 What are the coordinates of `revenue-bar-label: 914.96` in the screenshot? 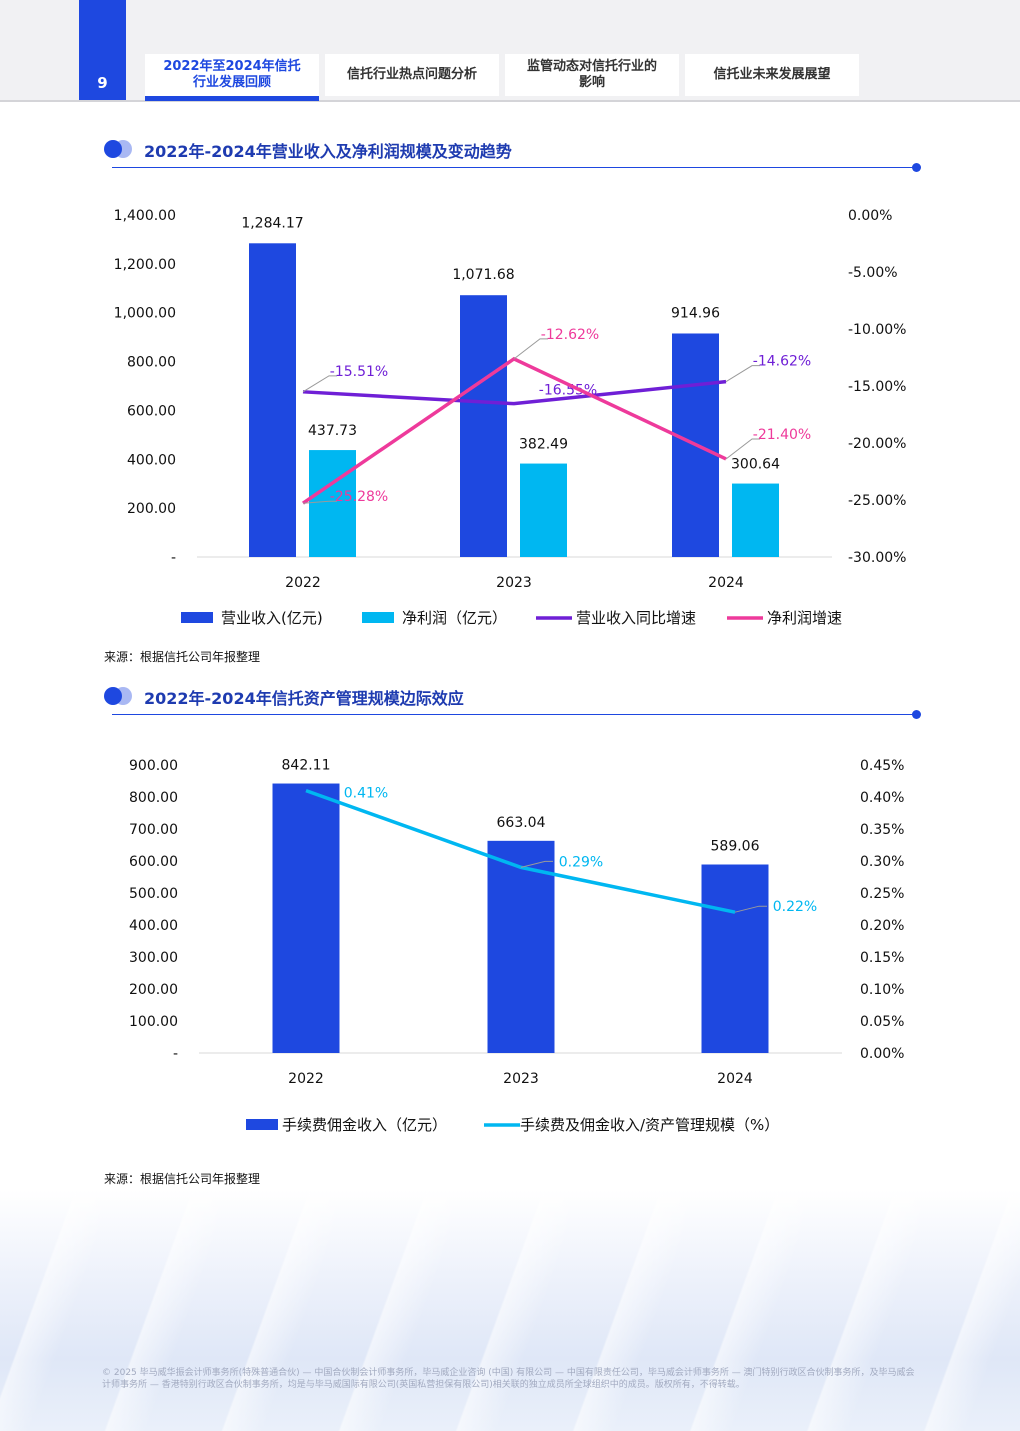 It's located at (695, 313).